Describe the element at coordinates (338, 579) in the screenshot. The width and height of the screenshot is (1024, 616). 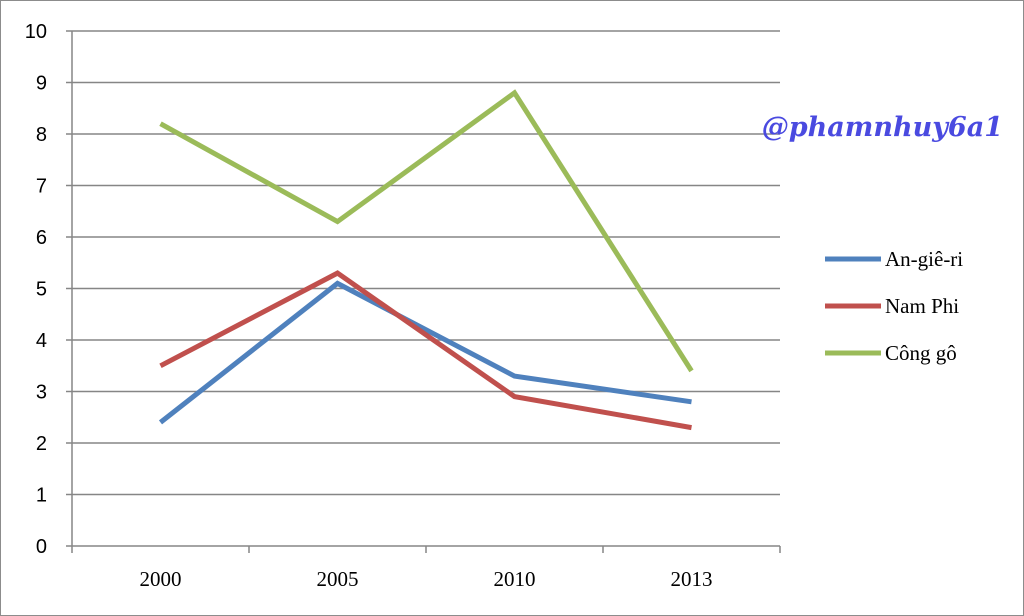
I see `x-tick-label-2005: 2005` at that location.